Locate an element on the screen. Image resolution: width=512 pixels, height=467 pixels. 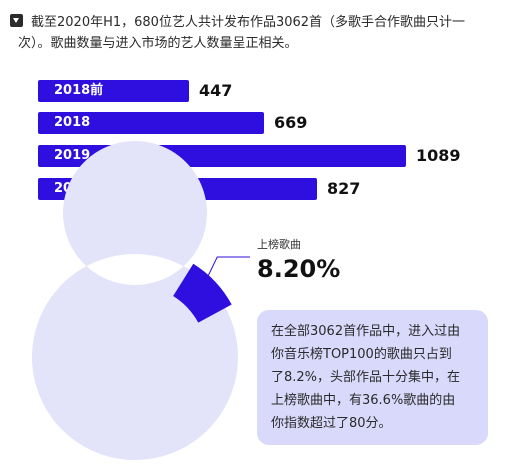
callout-leader-line is located at coordinates (227, 269).